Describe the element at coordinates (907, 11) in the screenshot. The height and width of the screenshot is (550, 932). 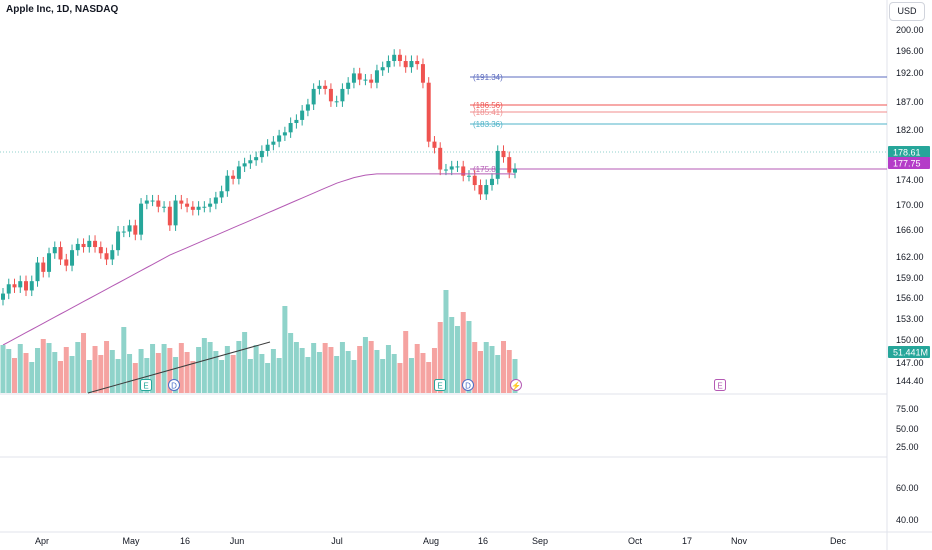
I see `currency-button: USD` at that location.